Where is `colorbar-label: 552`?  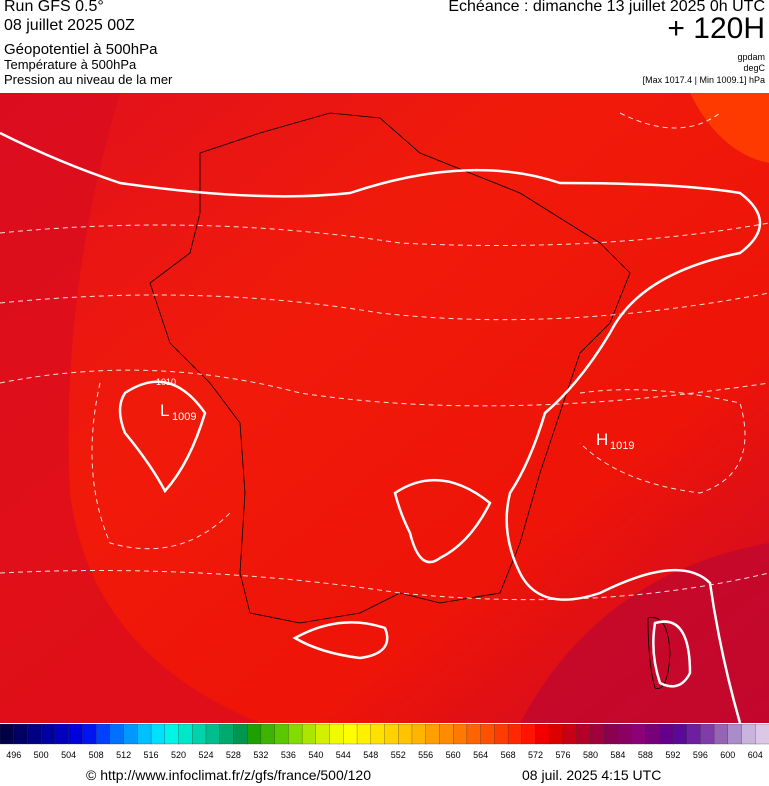
colorbar-label: 552 is located at coordinates (398, 755).